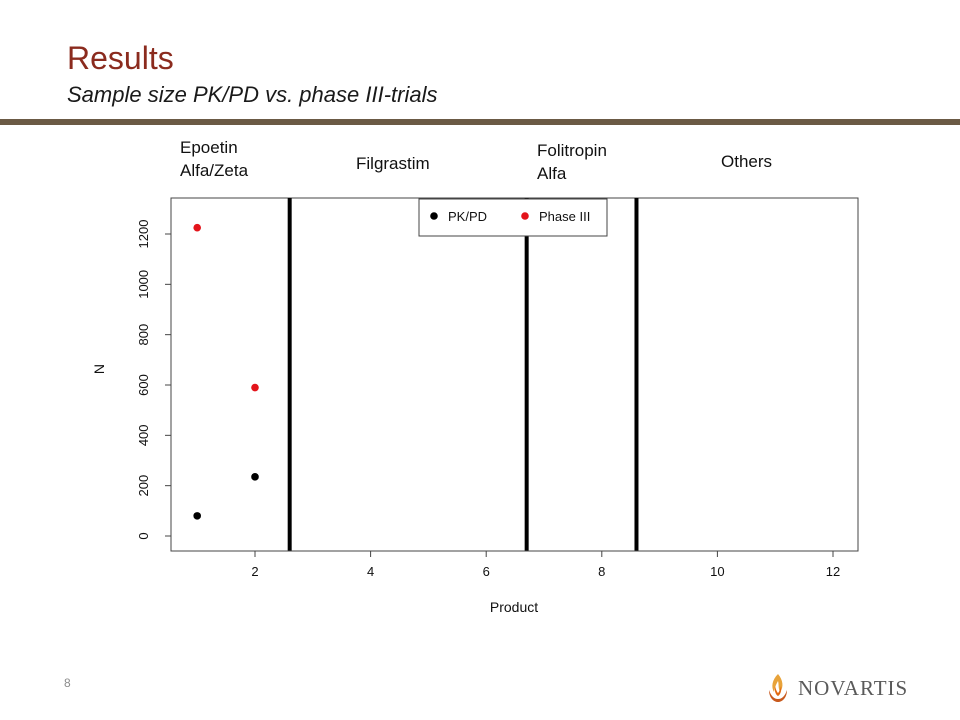  Describe the element at coordinates (143, 234) in the screenshot. I see `y-tick-label: 1200` at that location.